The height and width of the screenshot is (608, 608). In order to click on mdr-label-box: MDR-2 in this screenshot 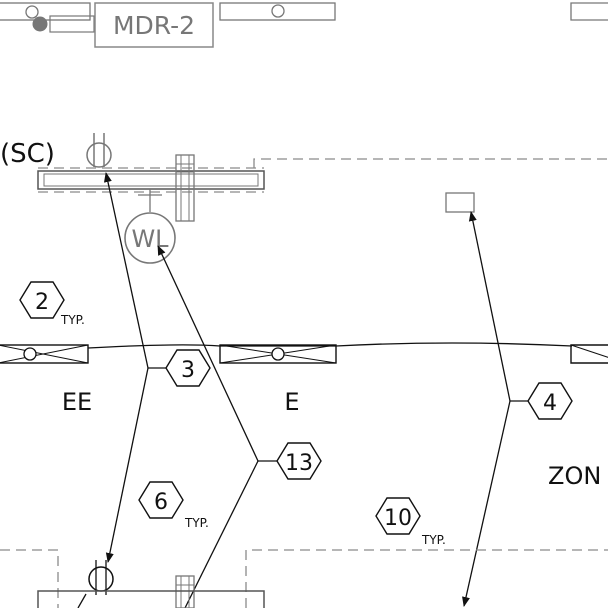, I will do `click(154, 25)`.